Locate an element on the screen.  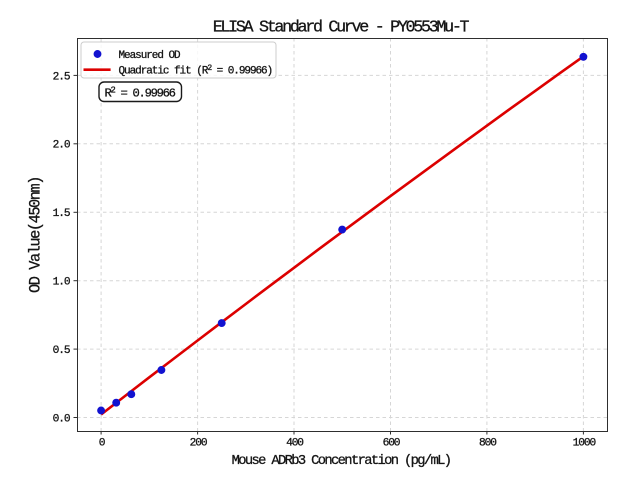
svg-text: 0.5 is located at coordinates (61, 351).